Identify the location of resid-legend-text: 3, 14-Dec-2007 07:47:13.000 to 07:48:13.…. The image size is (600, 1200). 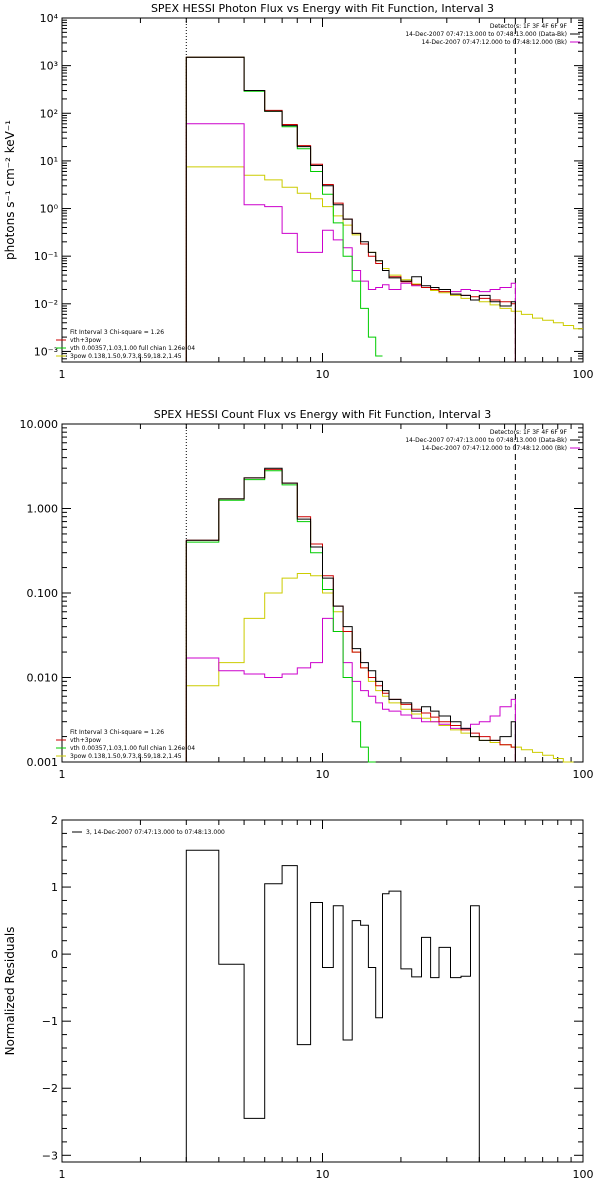
(155, 832).